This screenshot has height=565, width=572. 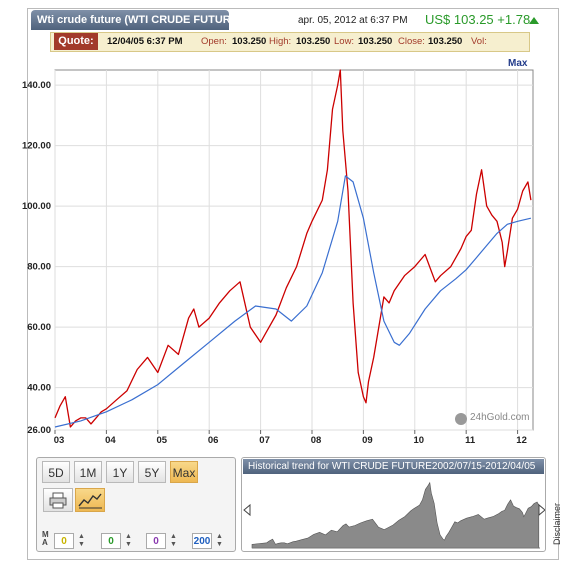 What do you see at coordinates (418, 440) in the screenshot?
I see `x-tick-label: 10` at bounding box center [418, 440].